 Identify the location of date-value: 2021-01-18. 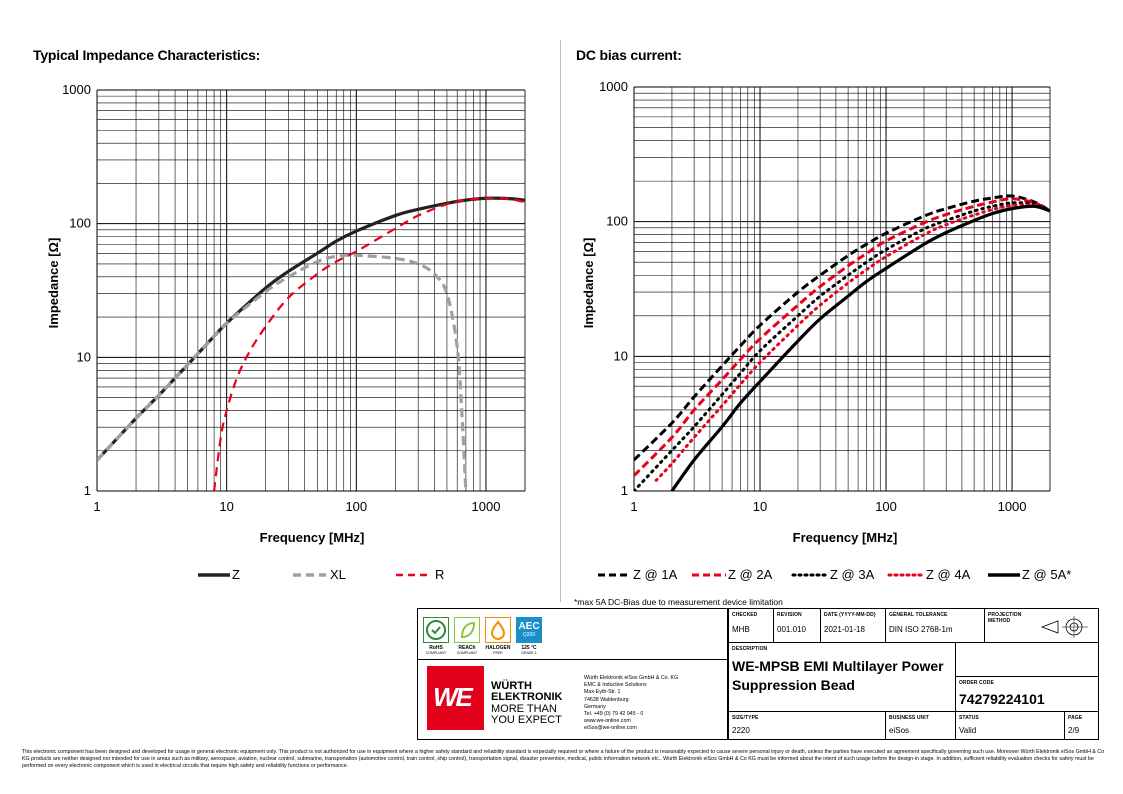
(844, 629).